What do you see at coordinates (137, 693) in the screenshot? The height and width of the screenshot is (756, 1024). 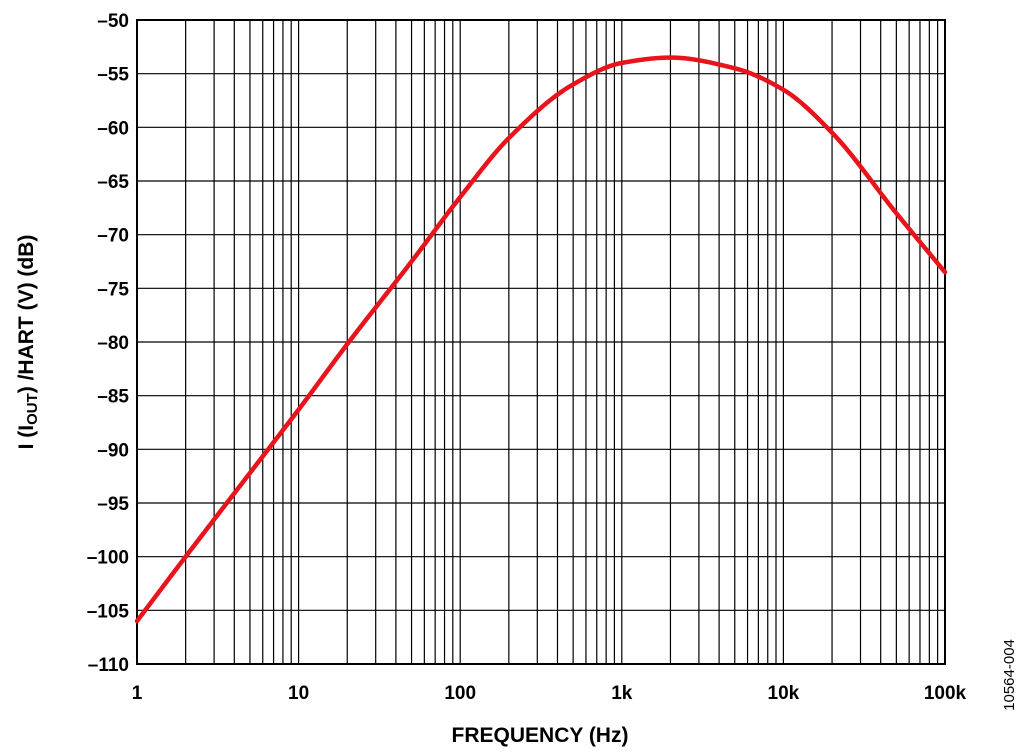 I see `x-tick-label: 1` at bounding box center [137, 693].